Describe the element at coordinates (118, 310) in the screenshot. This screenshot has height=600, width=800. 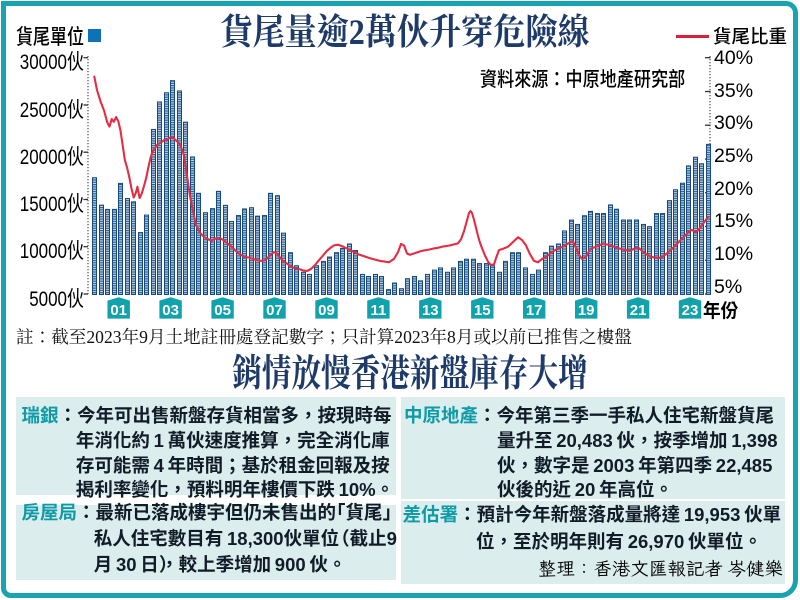
I see `svg-text: 01` at that location.